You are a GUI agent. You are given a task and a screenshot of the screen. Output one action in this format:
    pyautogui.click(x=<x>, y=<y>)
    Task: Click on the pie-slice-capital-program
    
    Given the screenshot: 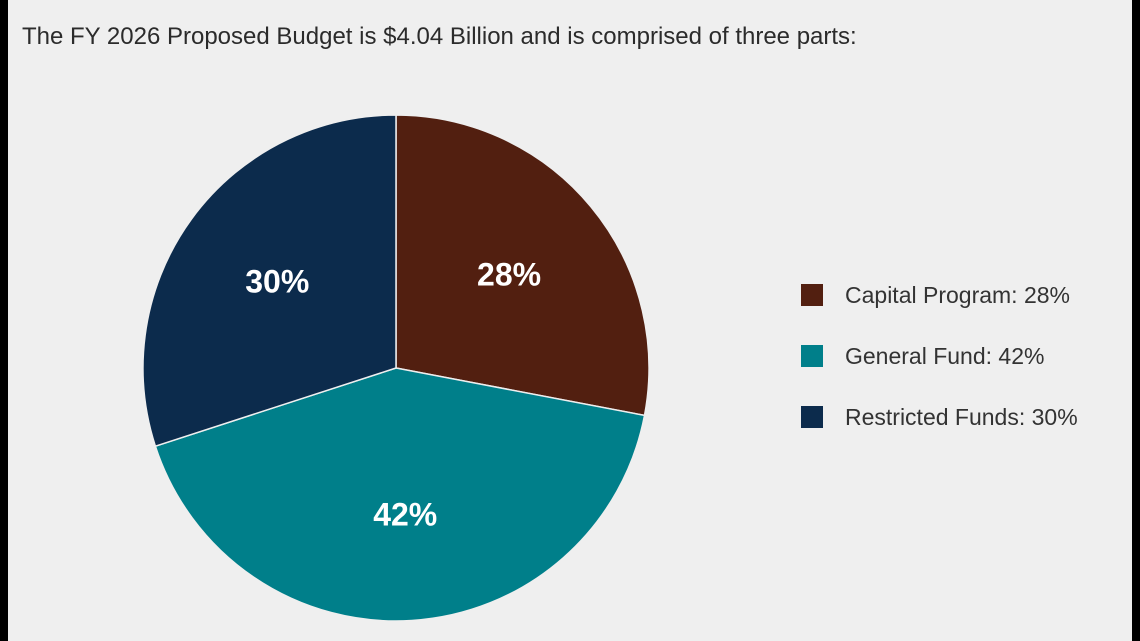 What is the action you would take?
    pyautogui.click(x=522, y=265)
    